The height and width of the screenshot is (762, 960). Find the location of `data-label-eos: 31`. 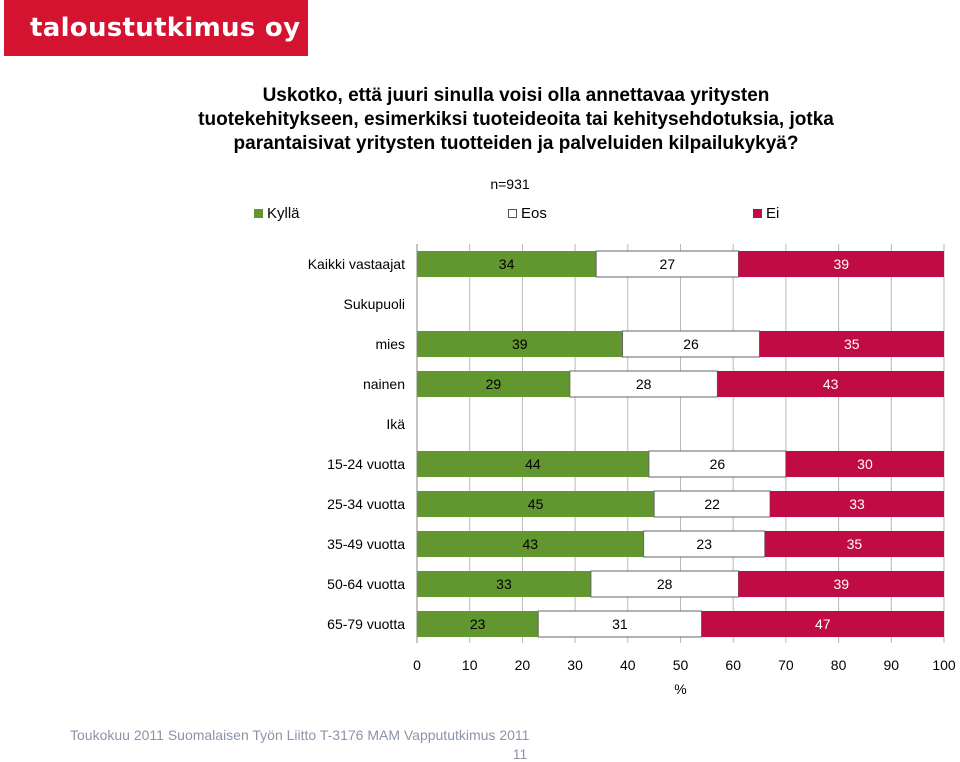

data-label-eos: 31 is located at coordinates (620, 624).